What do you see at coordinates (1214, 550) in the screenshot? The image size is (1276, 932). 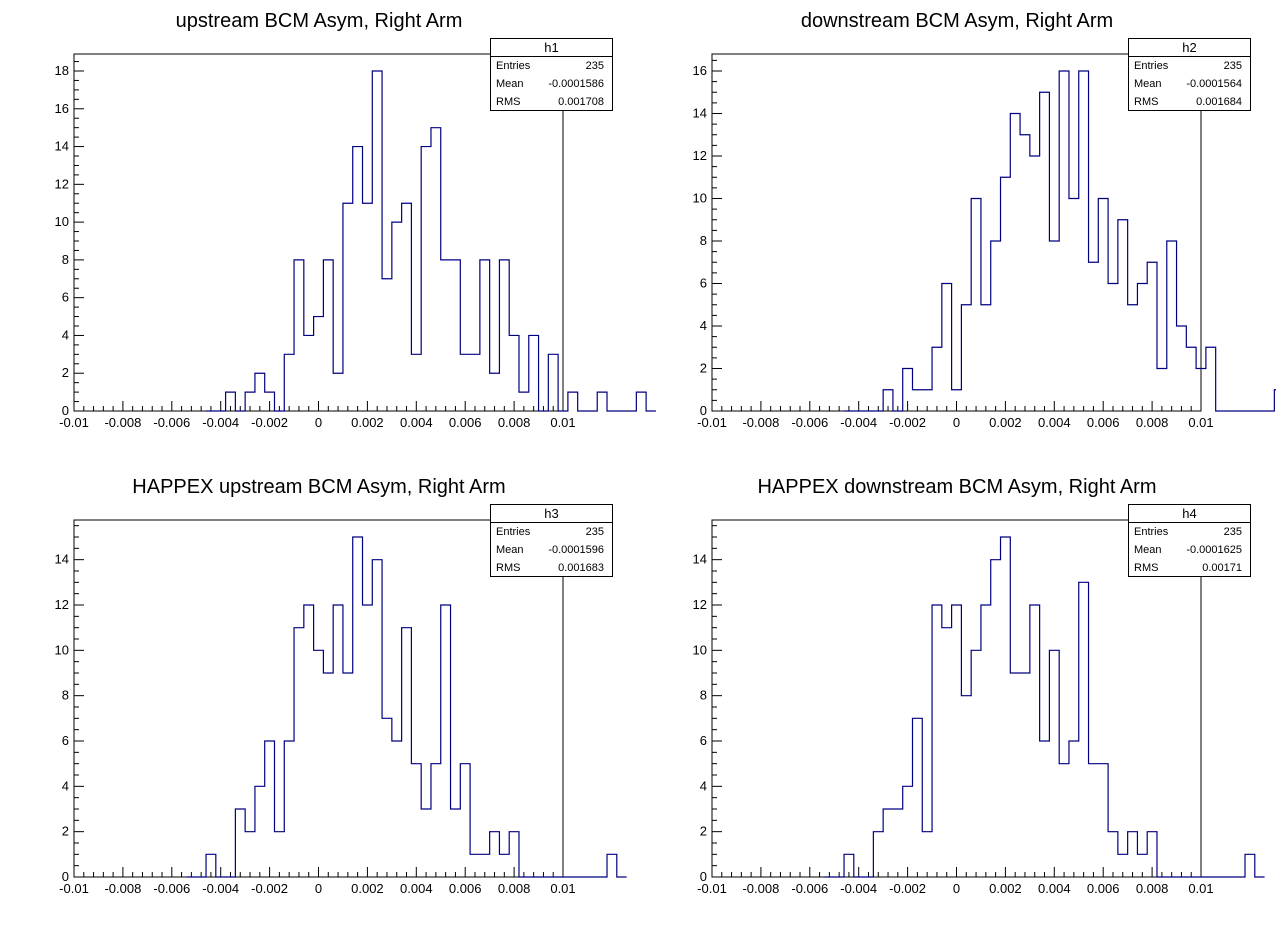 I see `stats-mean-value: -0.0001625` at bounding box center [1214, 550].